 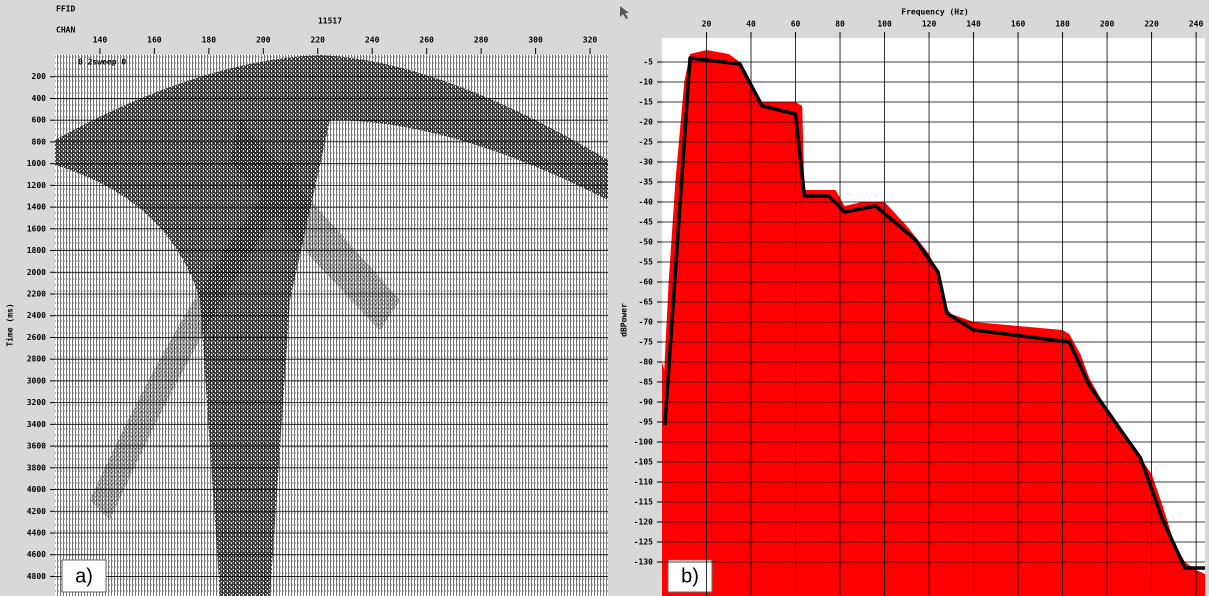 I want to click on y-tick-label: 3000, so click(x=36, y=380).